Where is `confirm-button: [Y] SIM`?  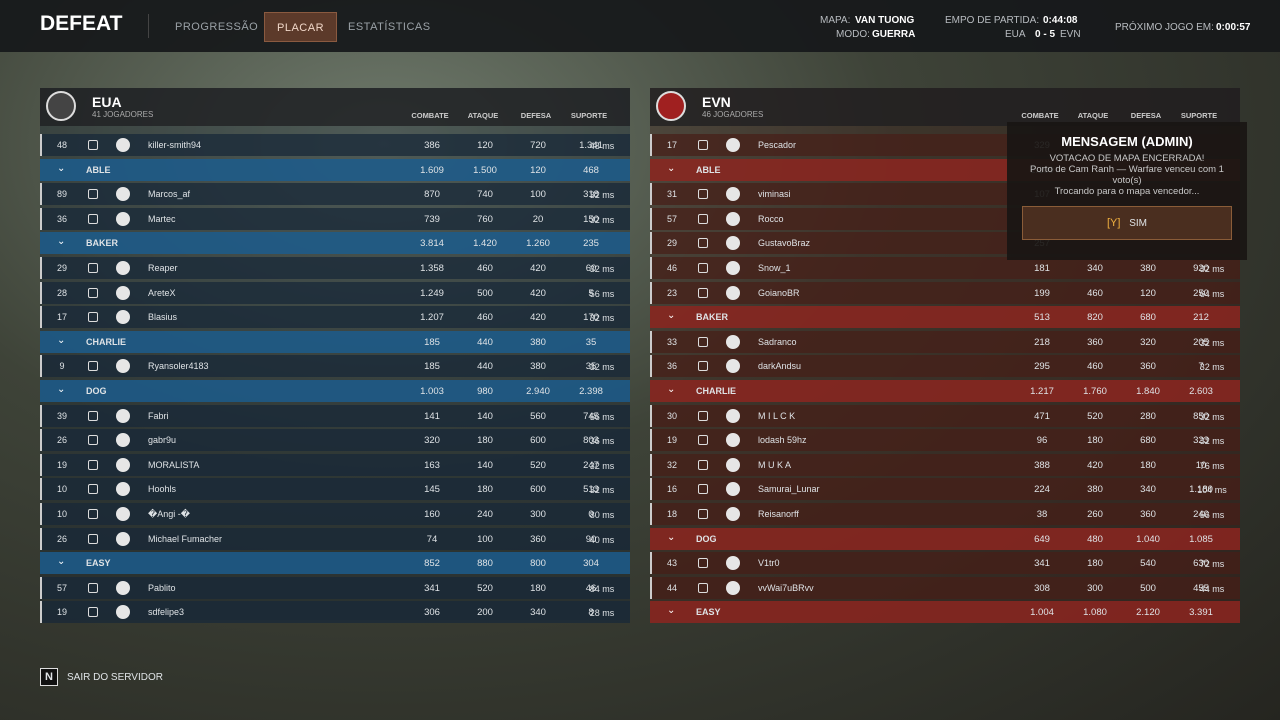
confirm-button: [Y] SIM is located at coordinates (1127, 223).